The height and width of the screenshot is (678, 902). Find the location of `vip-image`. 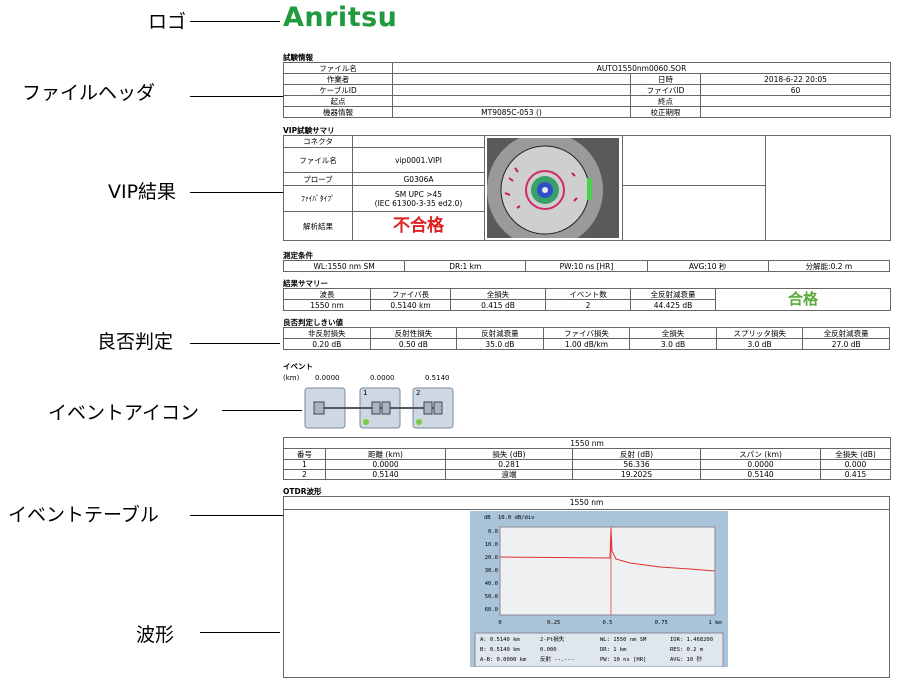

vip-image is located at coordinates (553, 188).